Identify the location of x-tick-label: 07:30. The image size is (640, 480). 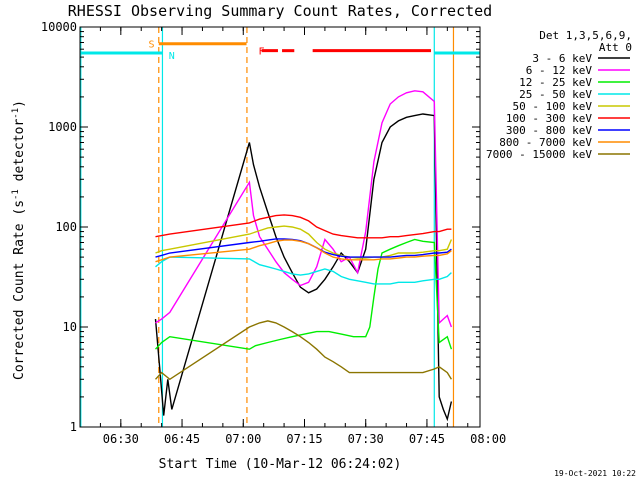
(366, 439).